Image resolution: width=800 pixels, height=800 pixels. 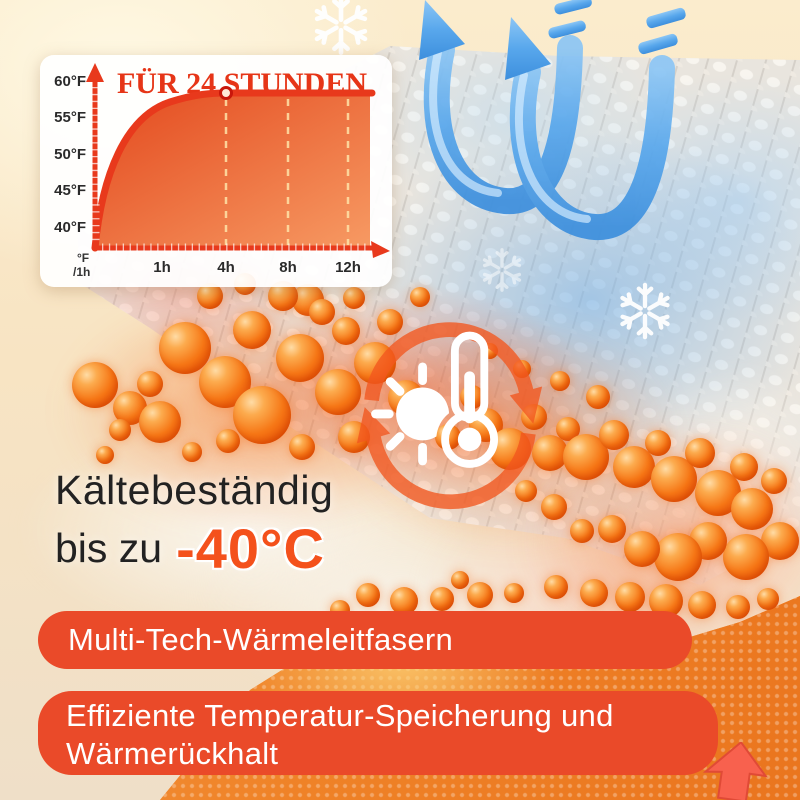 What do you see at coordinates (552, 120) in the screenshot?
I see `airflow-arrows-icon` at bounding box center [552, 120].